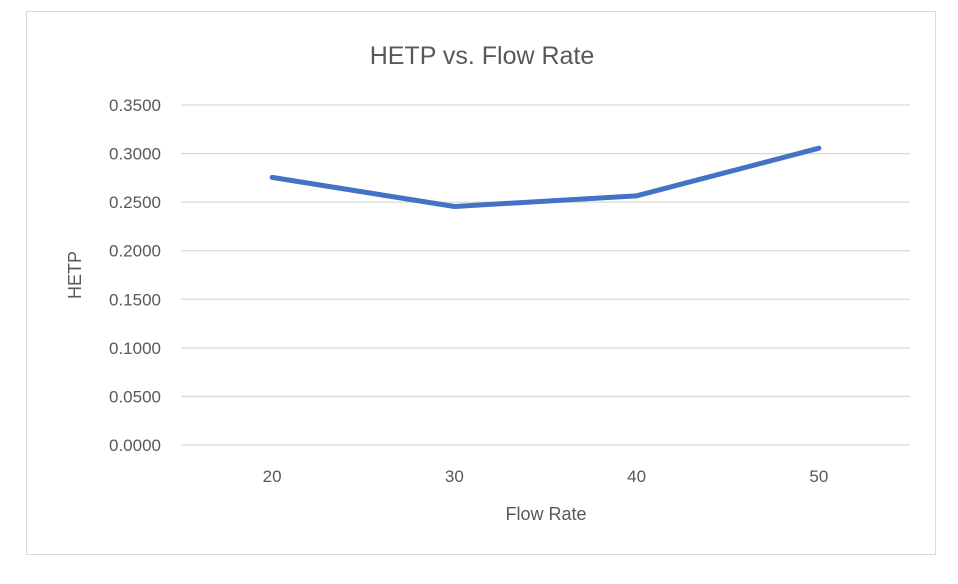  Describe the element at coordinates (818, 476) in the screenshot. I see `x-tick-label: 50` at that location.